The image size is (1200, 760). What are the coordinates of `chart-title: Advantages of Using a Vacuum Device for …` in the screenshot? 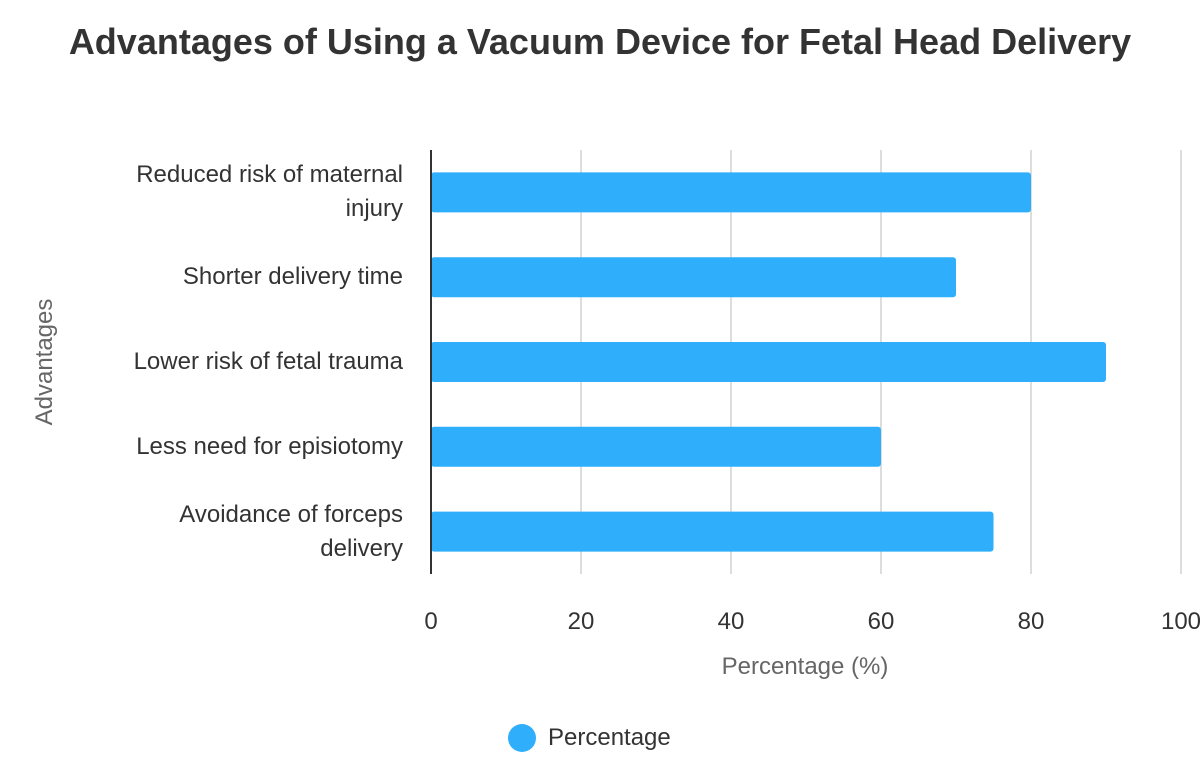 It's located at (600, 41).